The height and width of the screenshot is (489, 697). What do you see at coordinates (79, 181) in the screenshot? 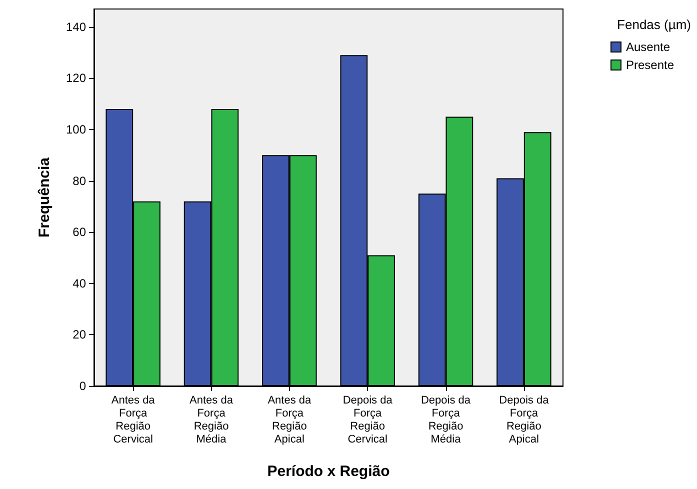
I see `y-tick-label: 80` at bounding box center [79, 181].